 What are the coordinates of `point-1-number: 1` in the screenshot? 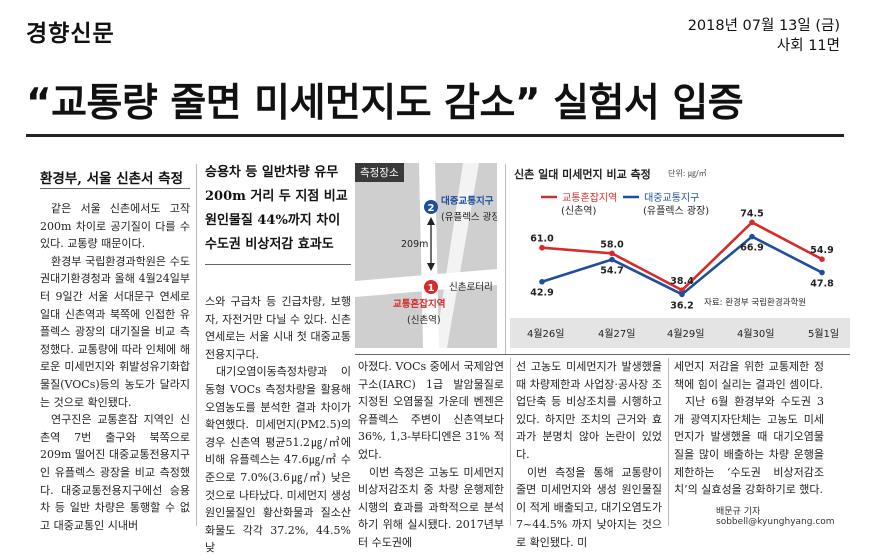 It's located at (431, 288).